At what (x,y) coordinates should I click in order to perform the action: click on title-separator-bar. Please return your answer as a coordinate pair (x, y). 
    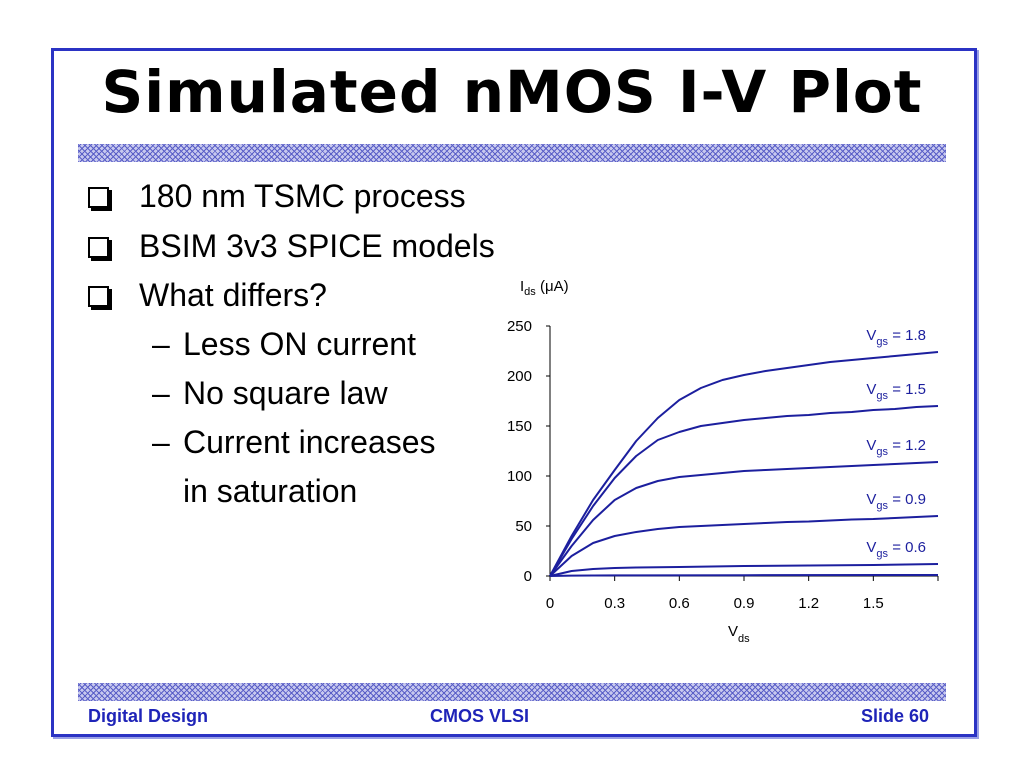
    Looking at the image, I should click on (512, 153).